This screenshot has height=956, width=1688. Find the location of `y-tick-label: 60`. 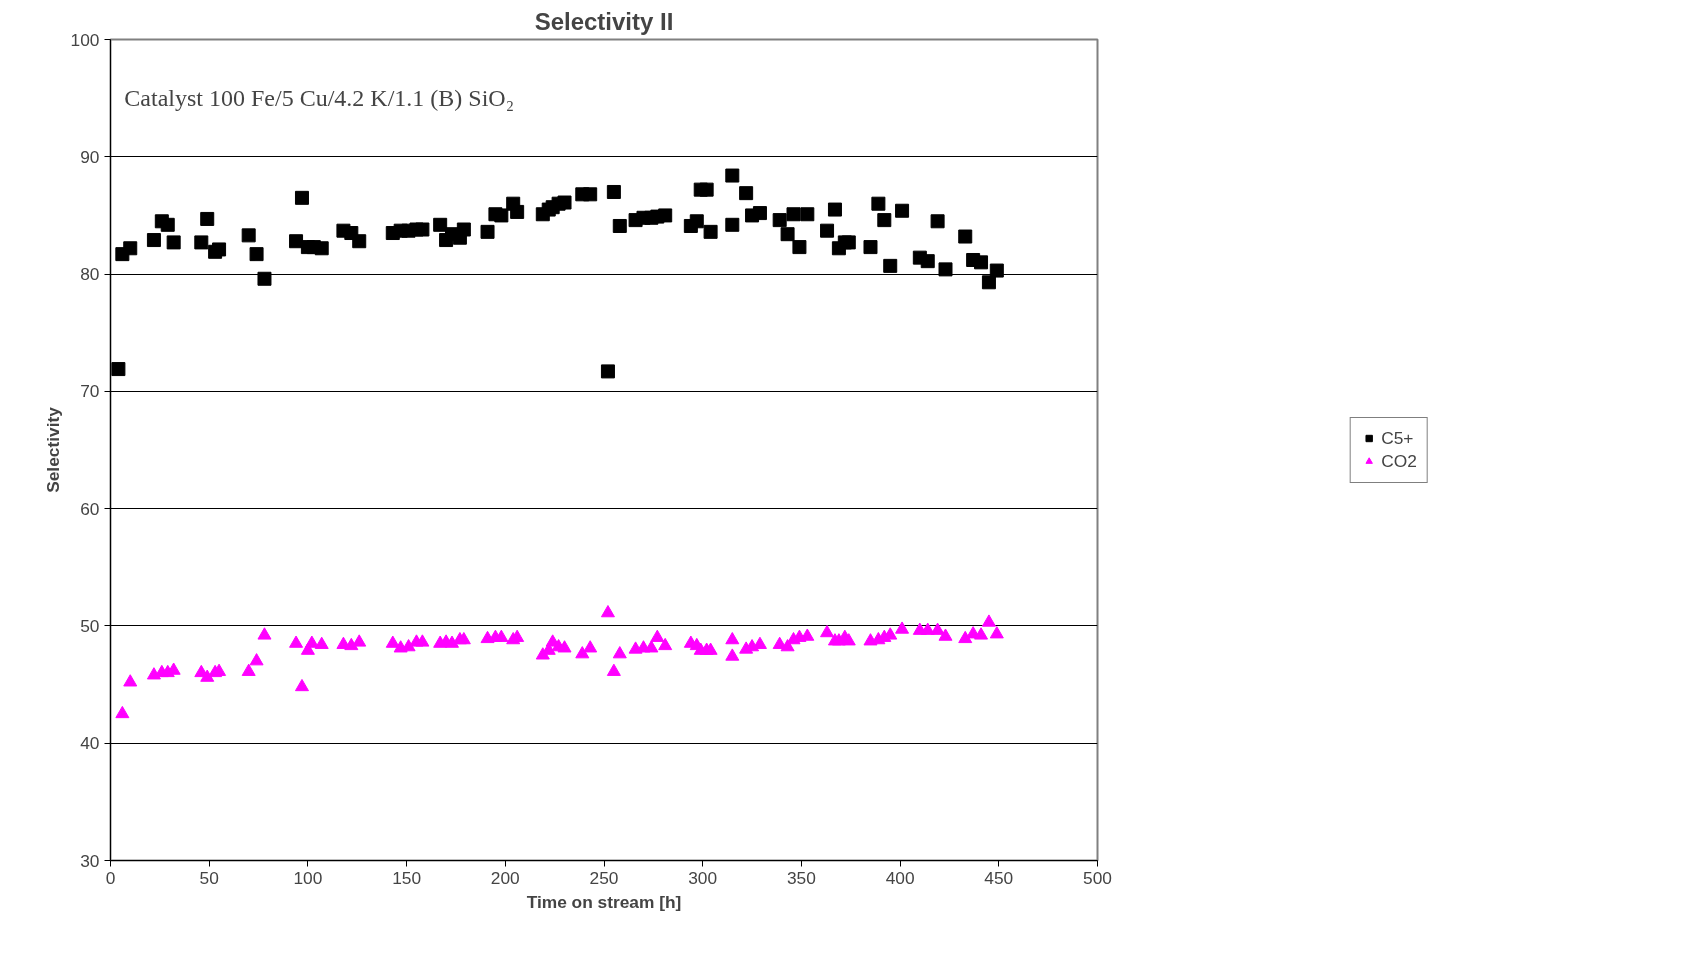

y-tick-label: 60 is located at coordinates (90, 508).